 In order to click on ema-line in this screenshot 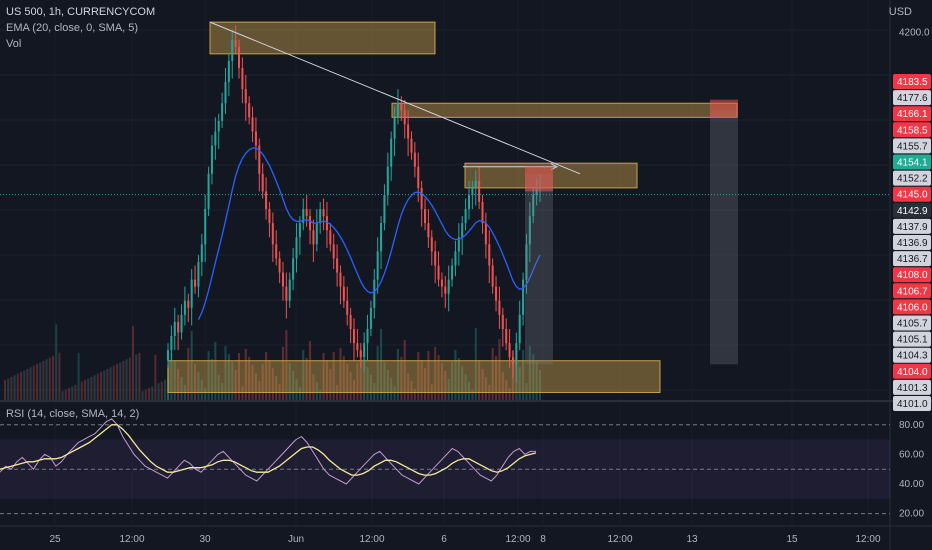, I will do `click(369, 233)`.